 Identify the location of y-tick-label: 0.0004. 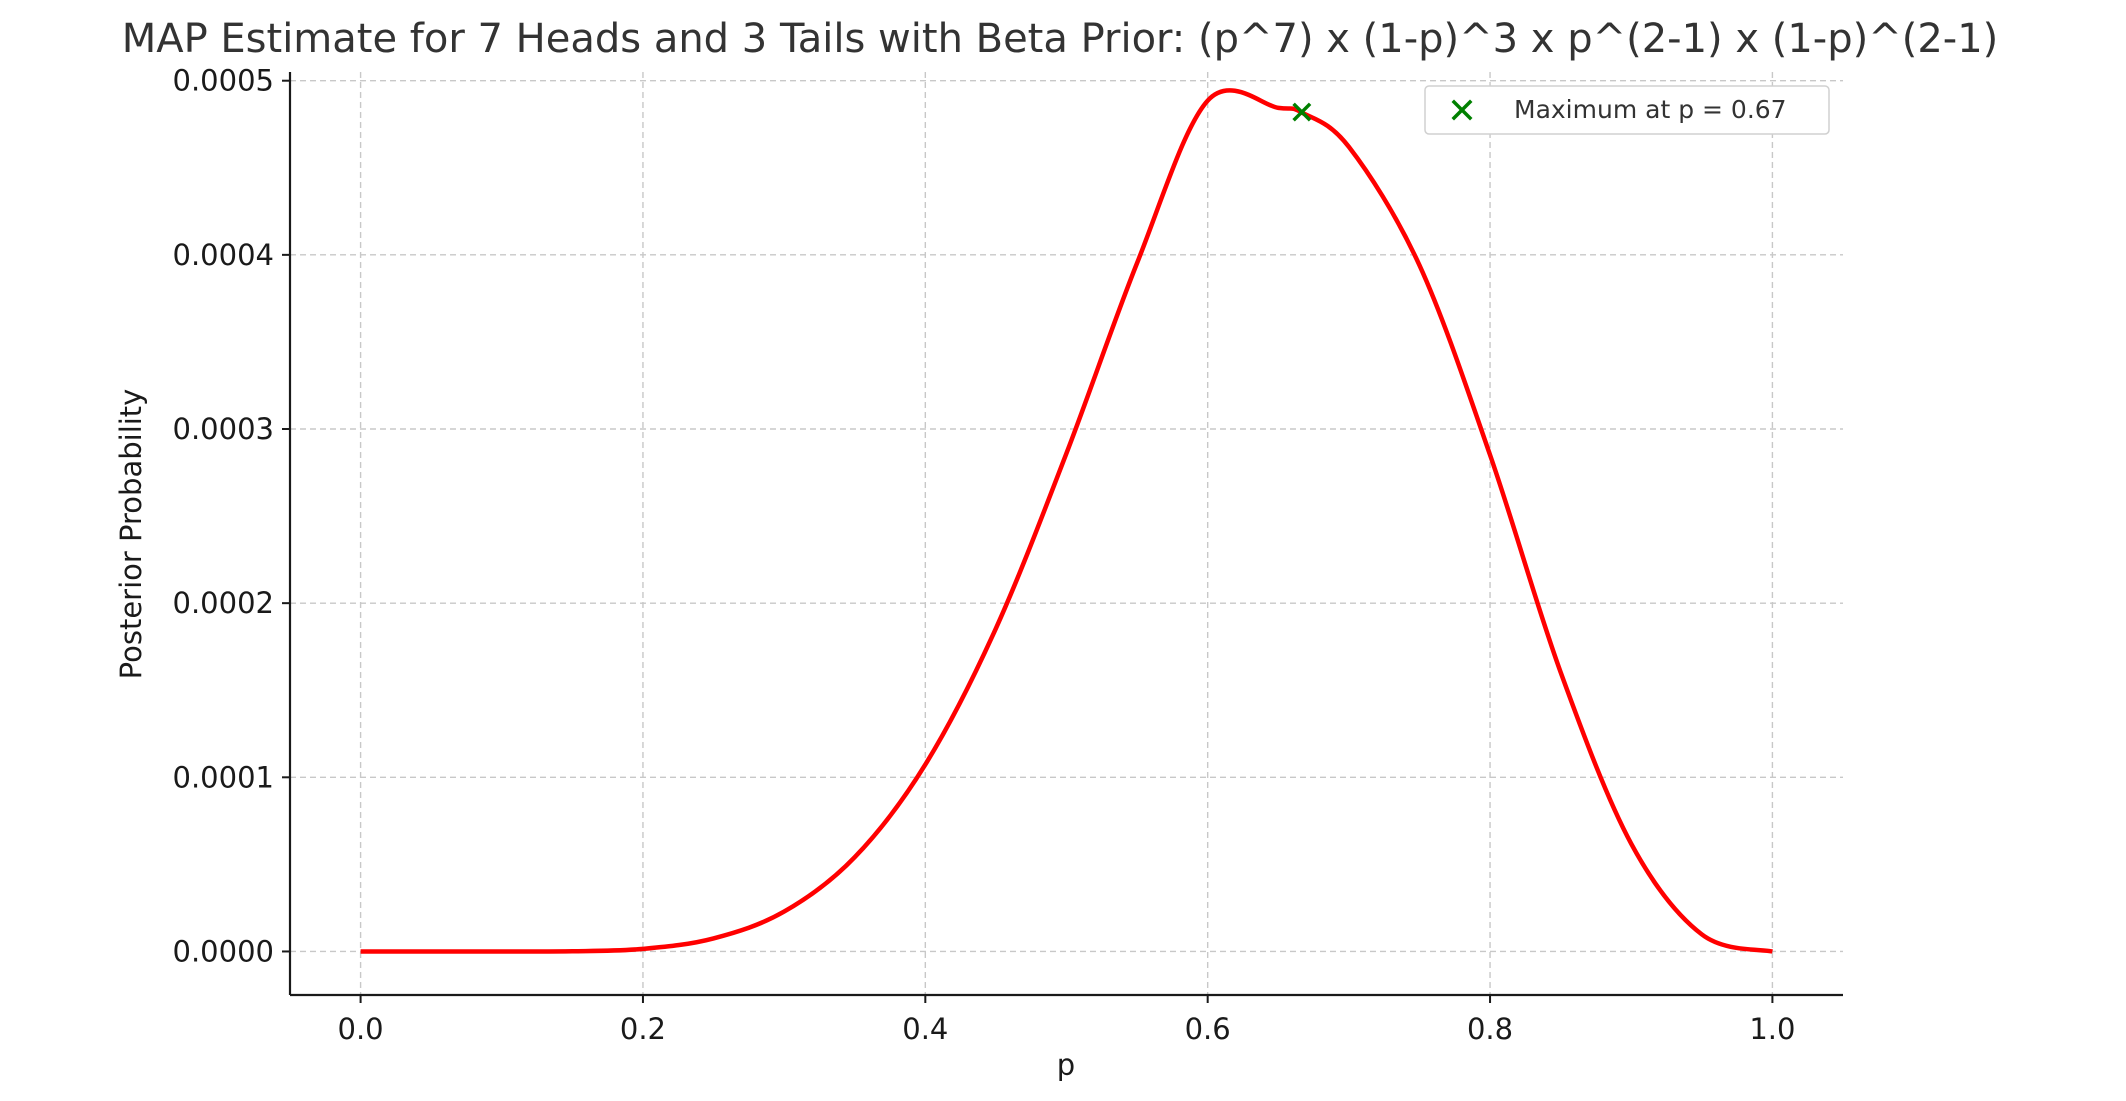
(223, 255).